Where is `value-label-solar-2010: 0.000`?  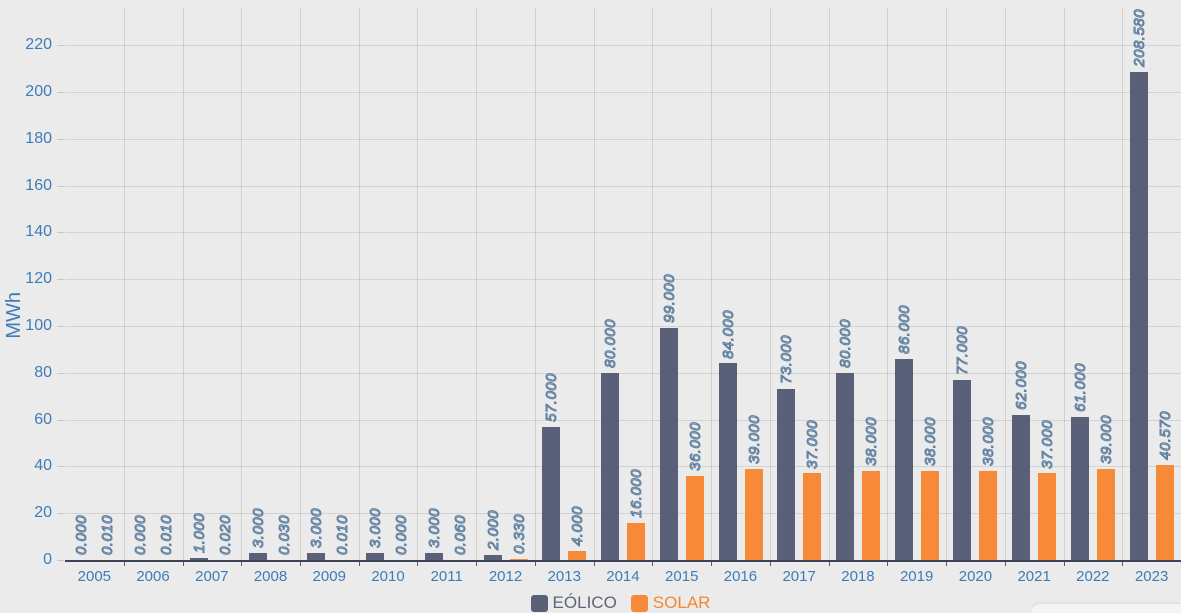 value-label-solar-2010: 0.000 is located at coordinates (402, 534).